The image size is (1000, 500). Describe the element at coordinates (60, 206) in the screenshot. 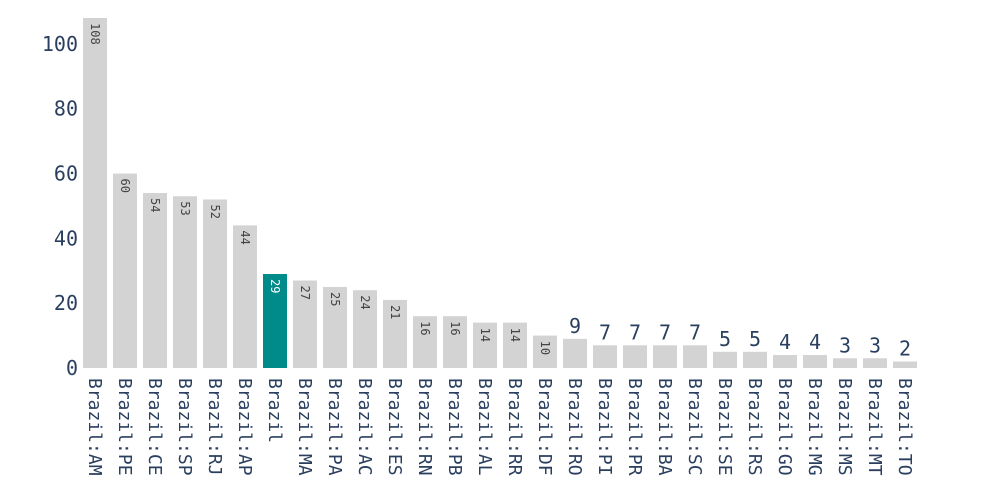

I see `y-axis: 0 20 40 60 80 100` at that location.